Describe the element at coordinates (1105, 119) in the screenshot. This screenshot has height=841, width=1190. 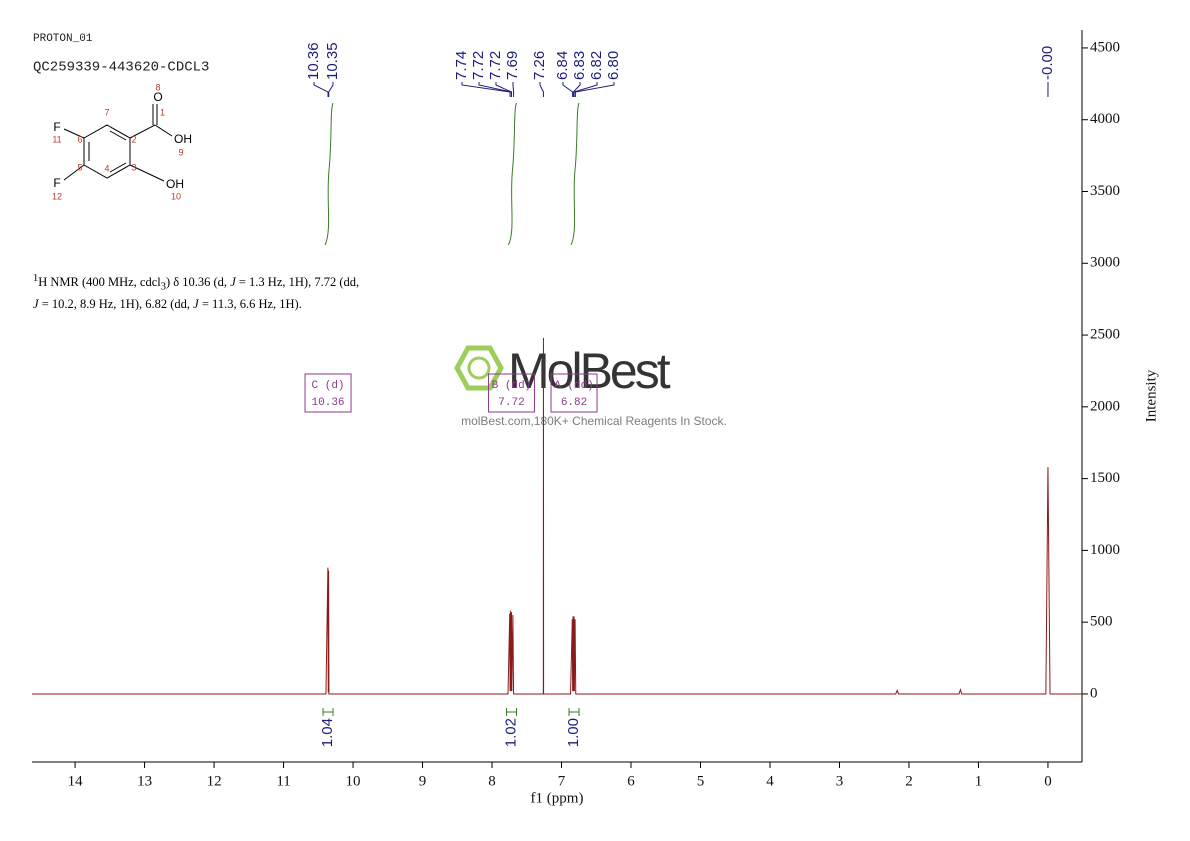
I see `y-tick-label: 4000` at that location.